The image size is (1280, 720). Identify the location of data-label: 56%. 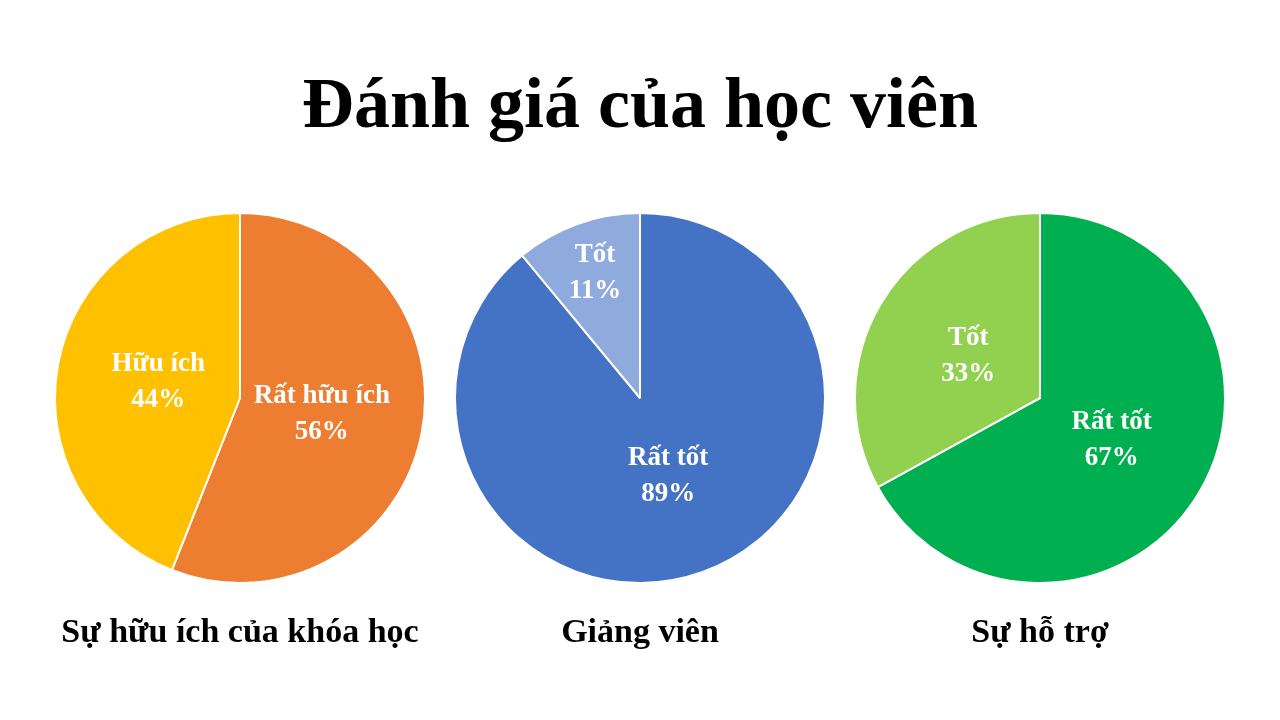
(321, 429).